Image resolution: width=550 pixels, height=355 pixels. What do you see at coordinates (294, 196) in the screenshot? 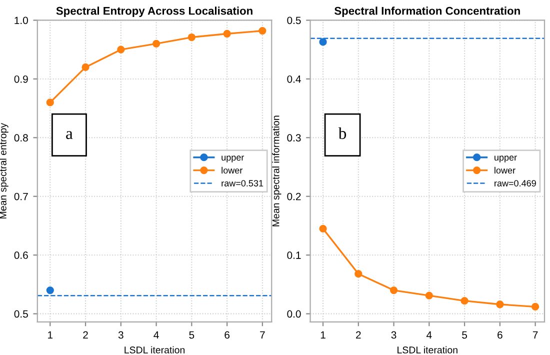
I see `y-tick-label: 0.2` at bounding box center [294, 196].